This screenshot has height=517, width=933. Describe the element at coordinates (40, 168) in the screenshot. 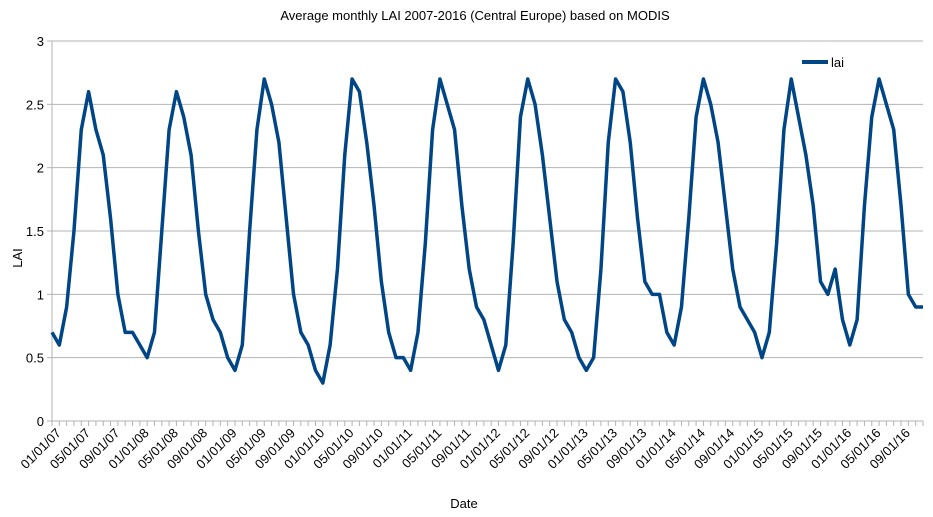

I see `y-tick-label: 2` at that location.